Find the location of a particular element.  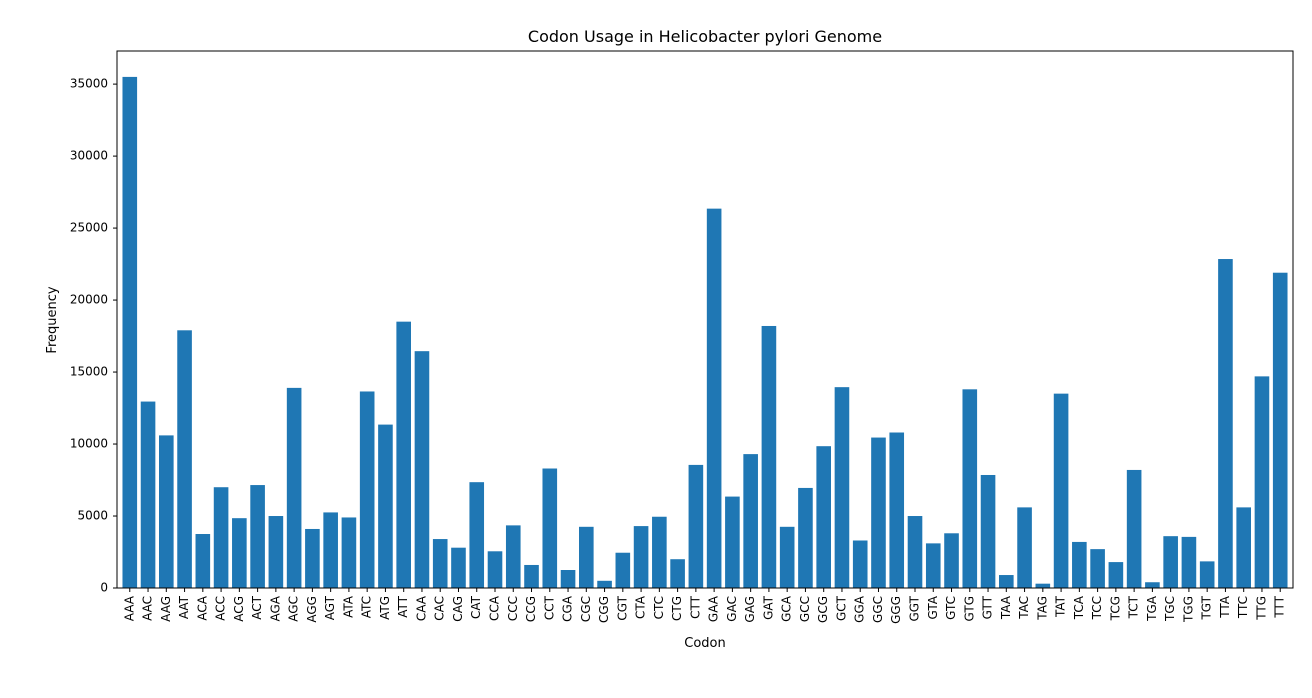

x-tick-label: CTC is located at coordinates (659, 607).